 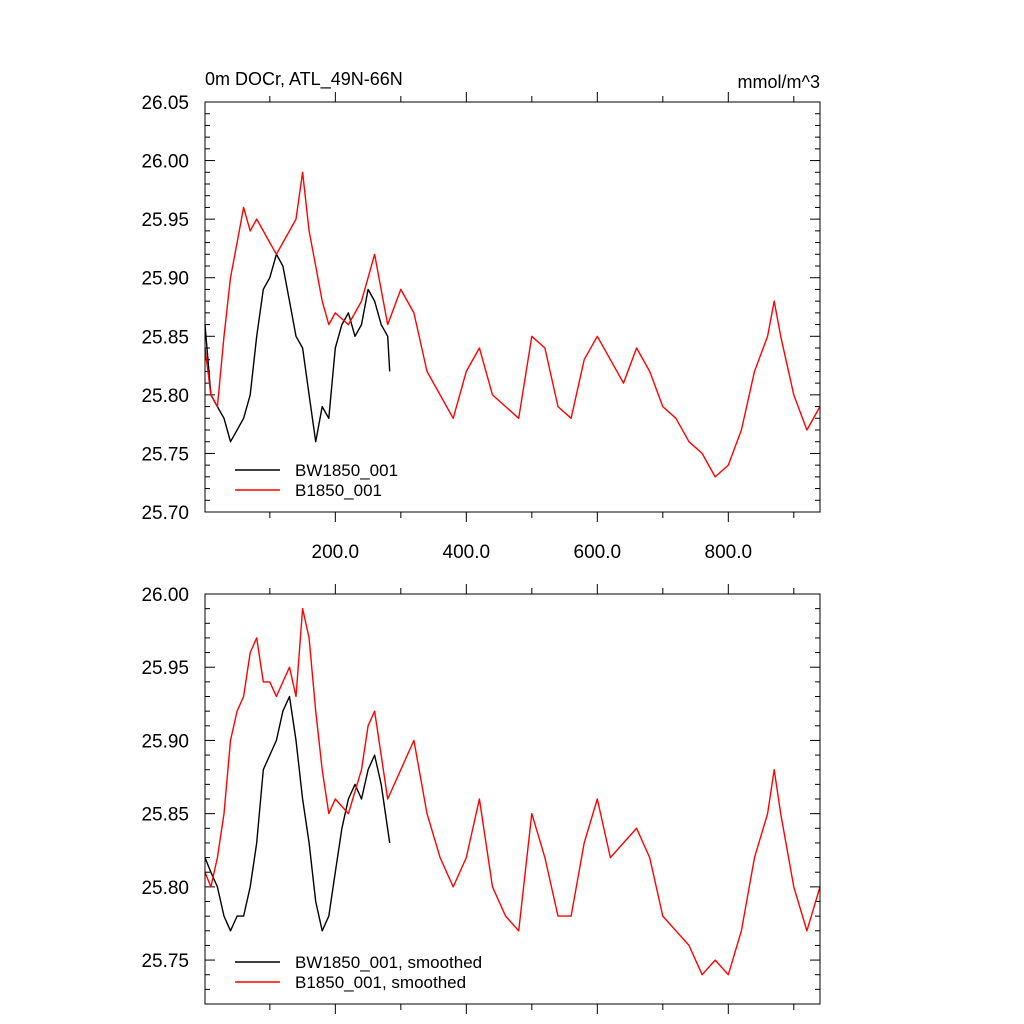 I want to click on y-tick-label: 26.05, so click(x=165, y=103).